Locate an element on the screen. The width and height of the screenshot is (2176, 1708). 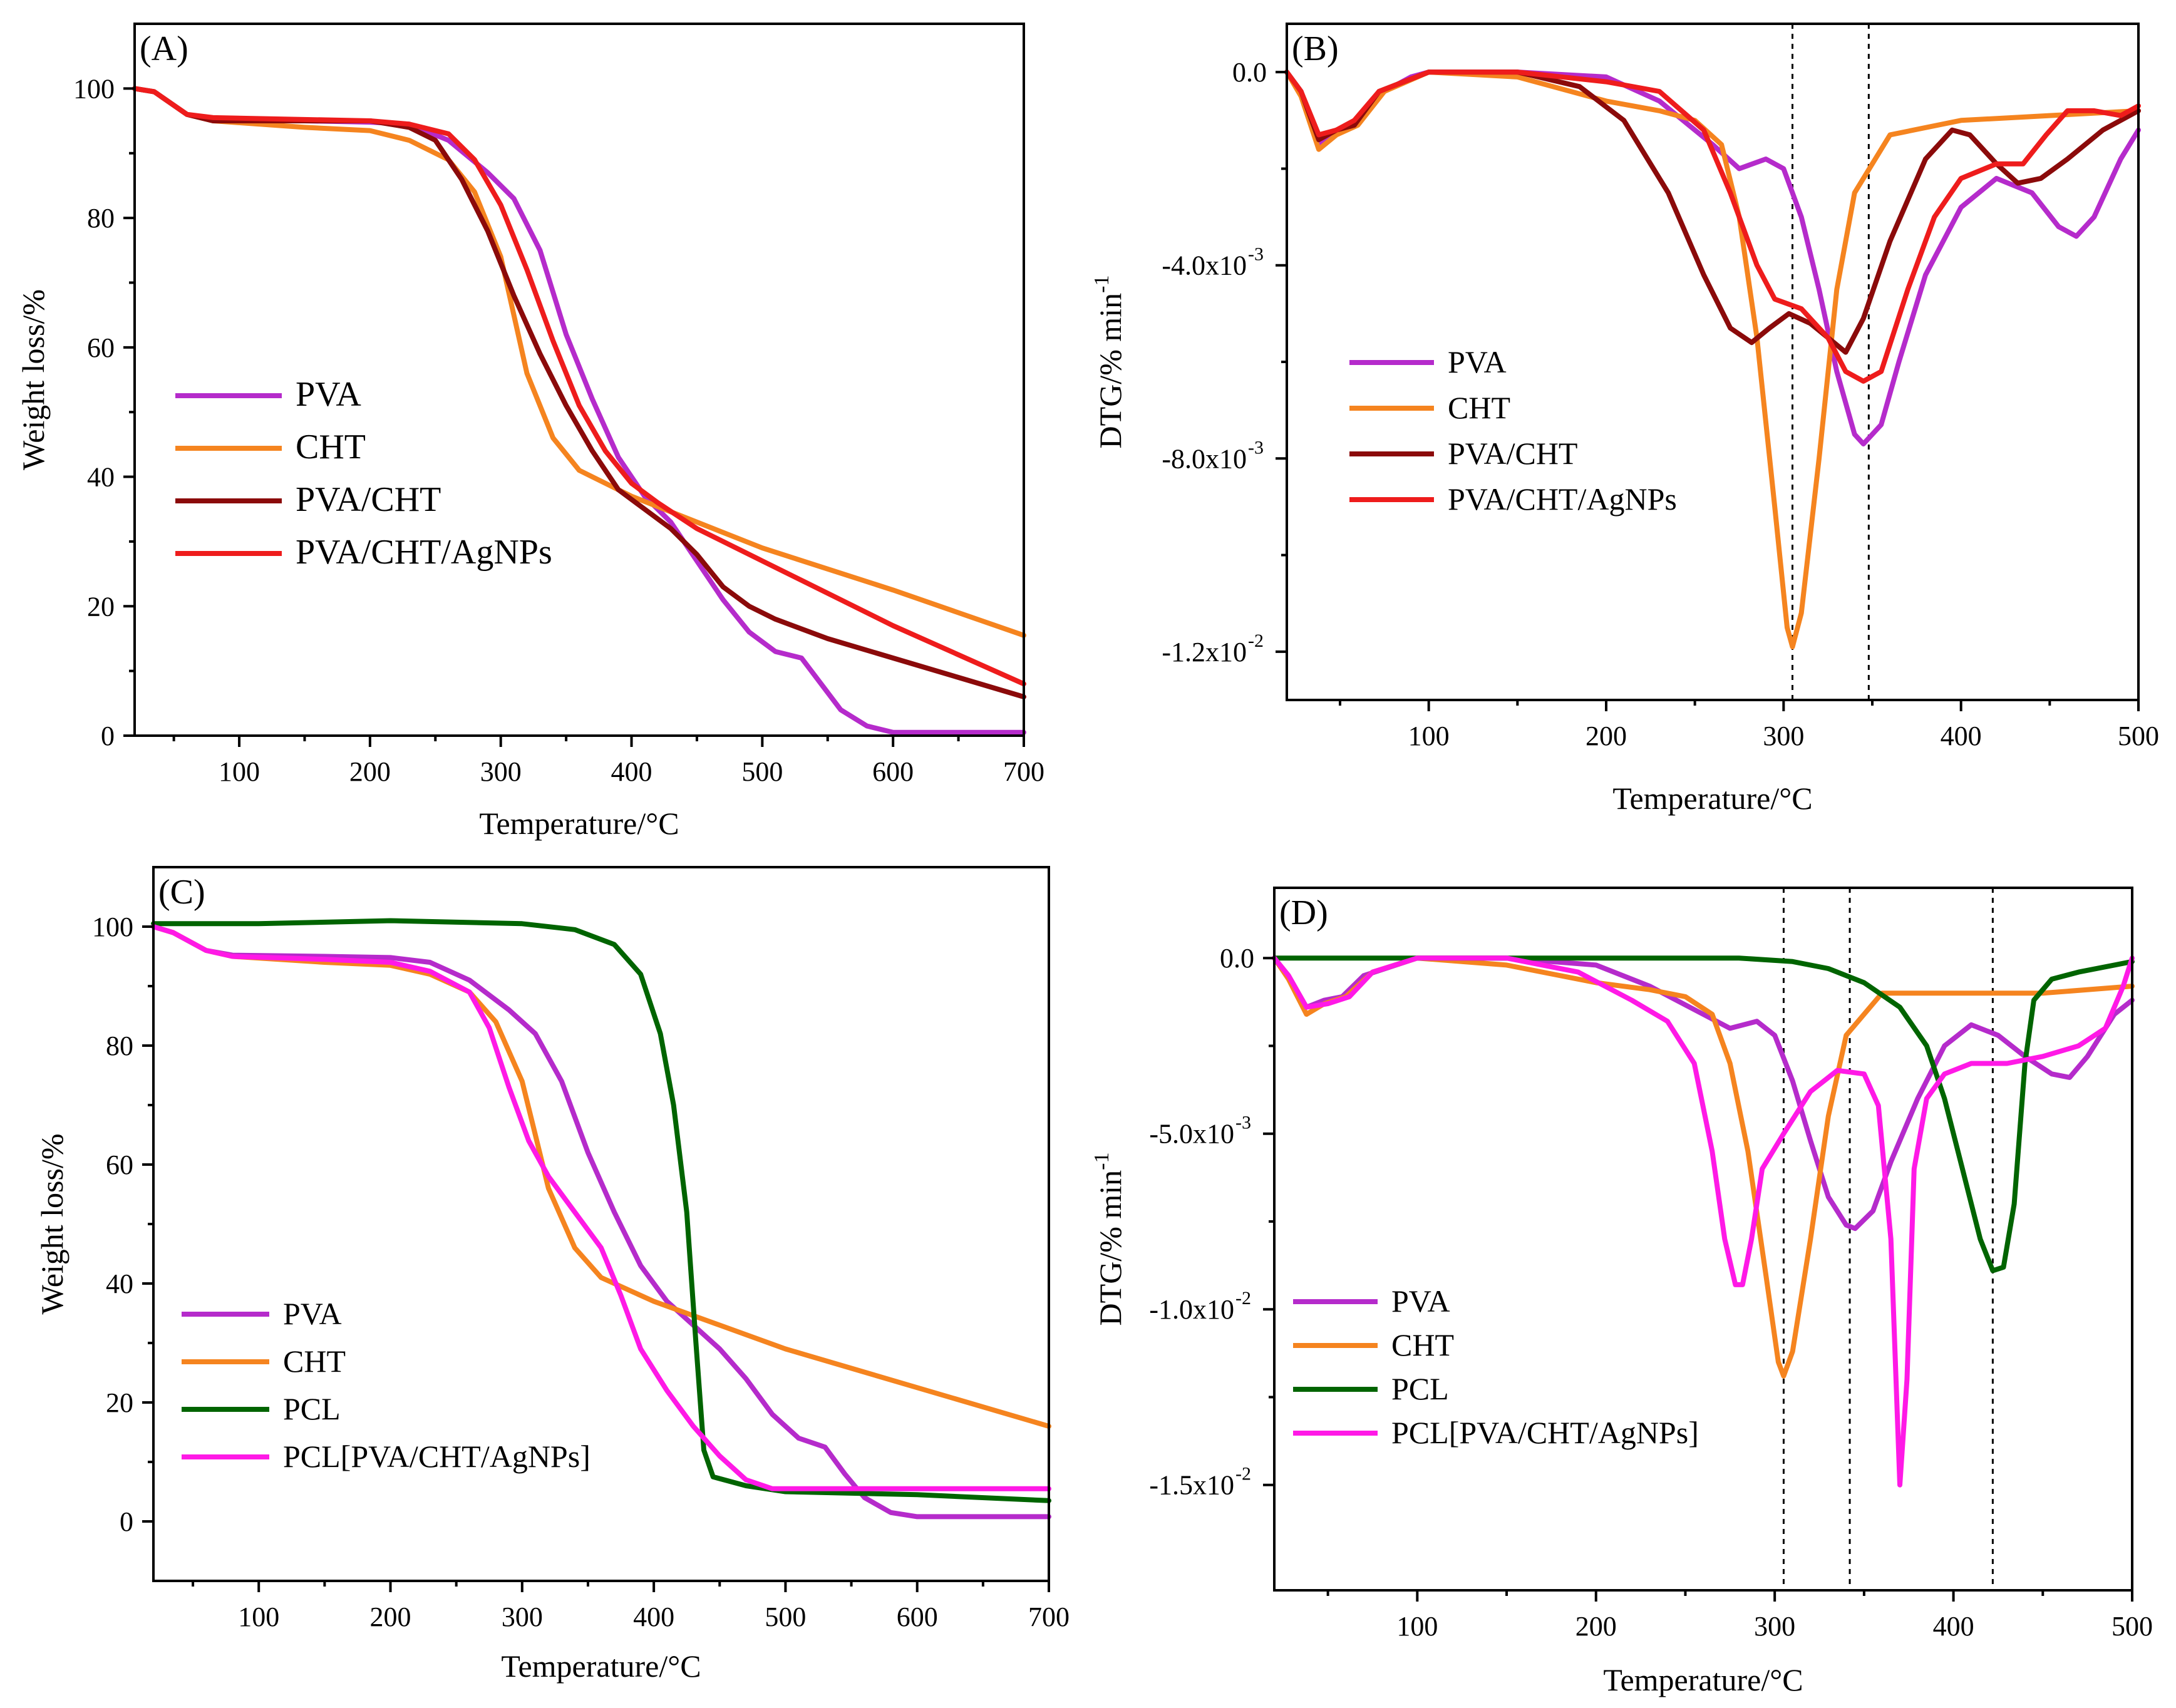
panel-a-x-tick-label: 300 is located at coordinates (501, 771).